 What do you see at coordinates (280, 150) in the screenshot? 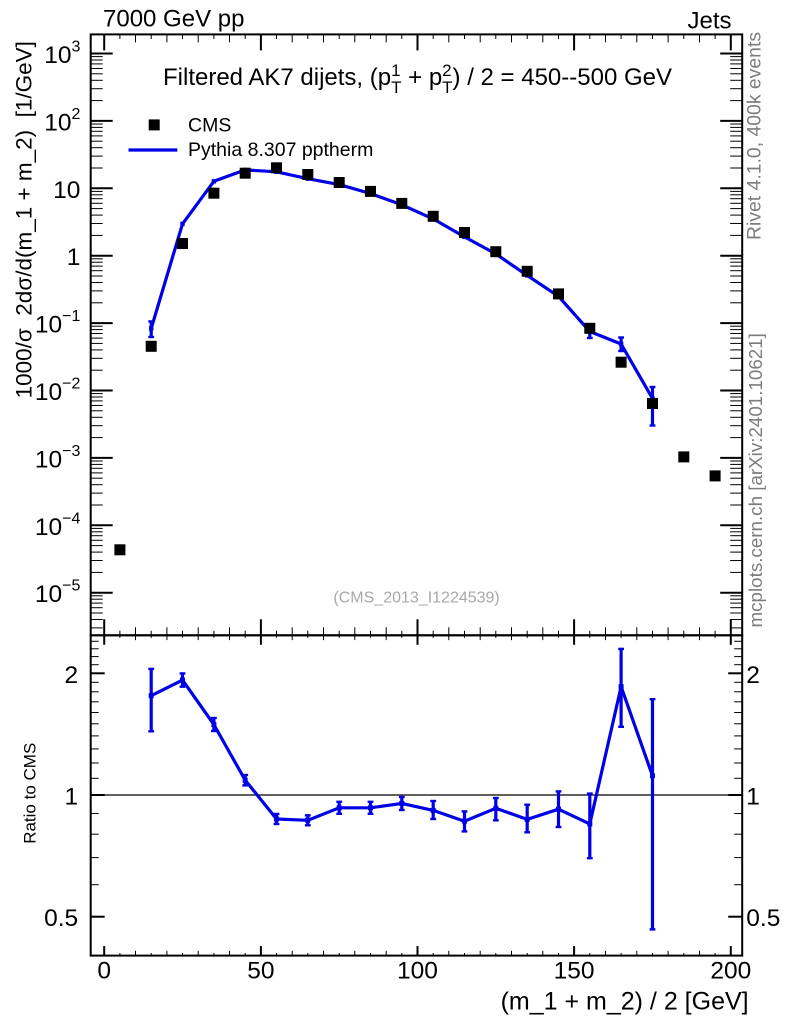
I see `svg-text: Pythia 8.307 pptherm` at bounding box center [280, 150].